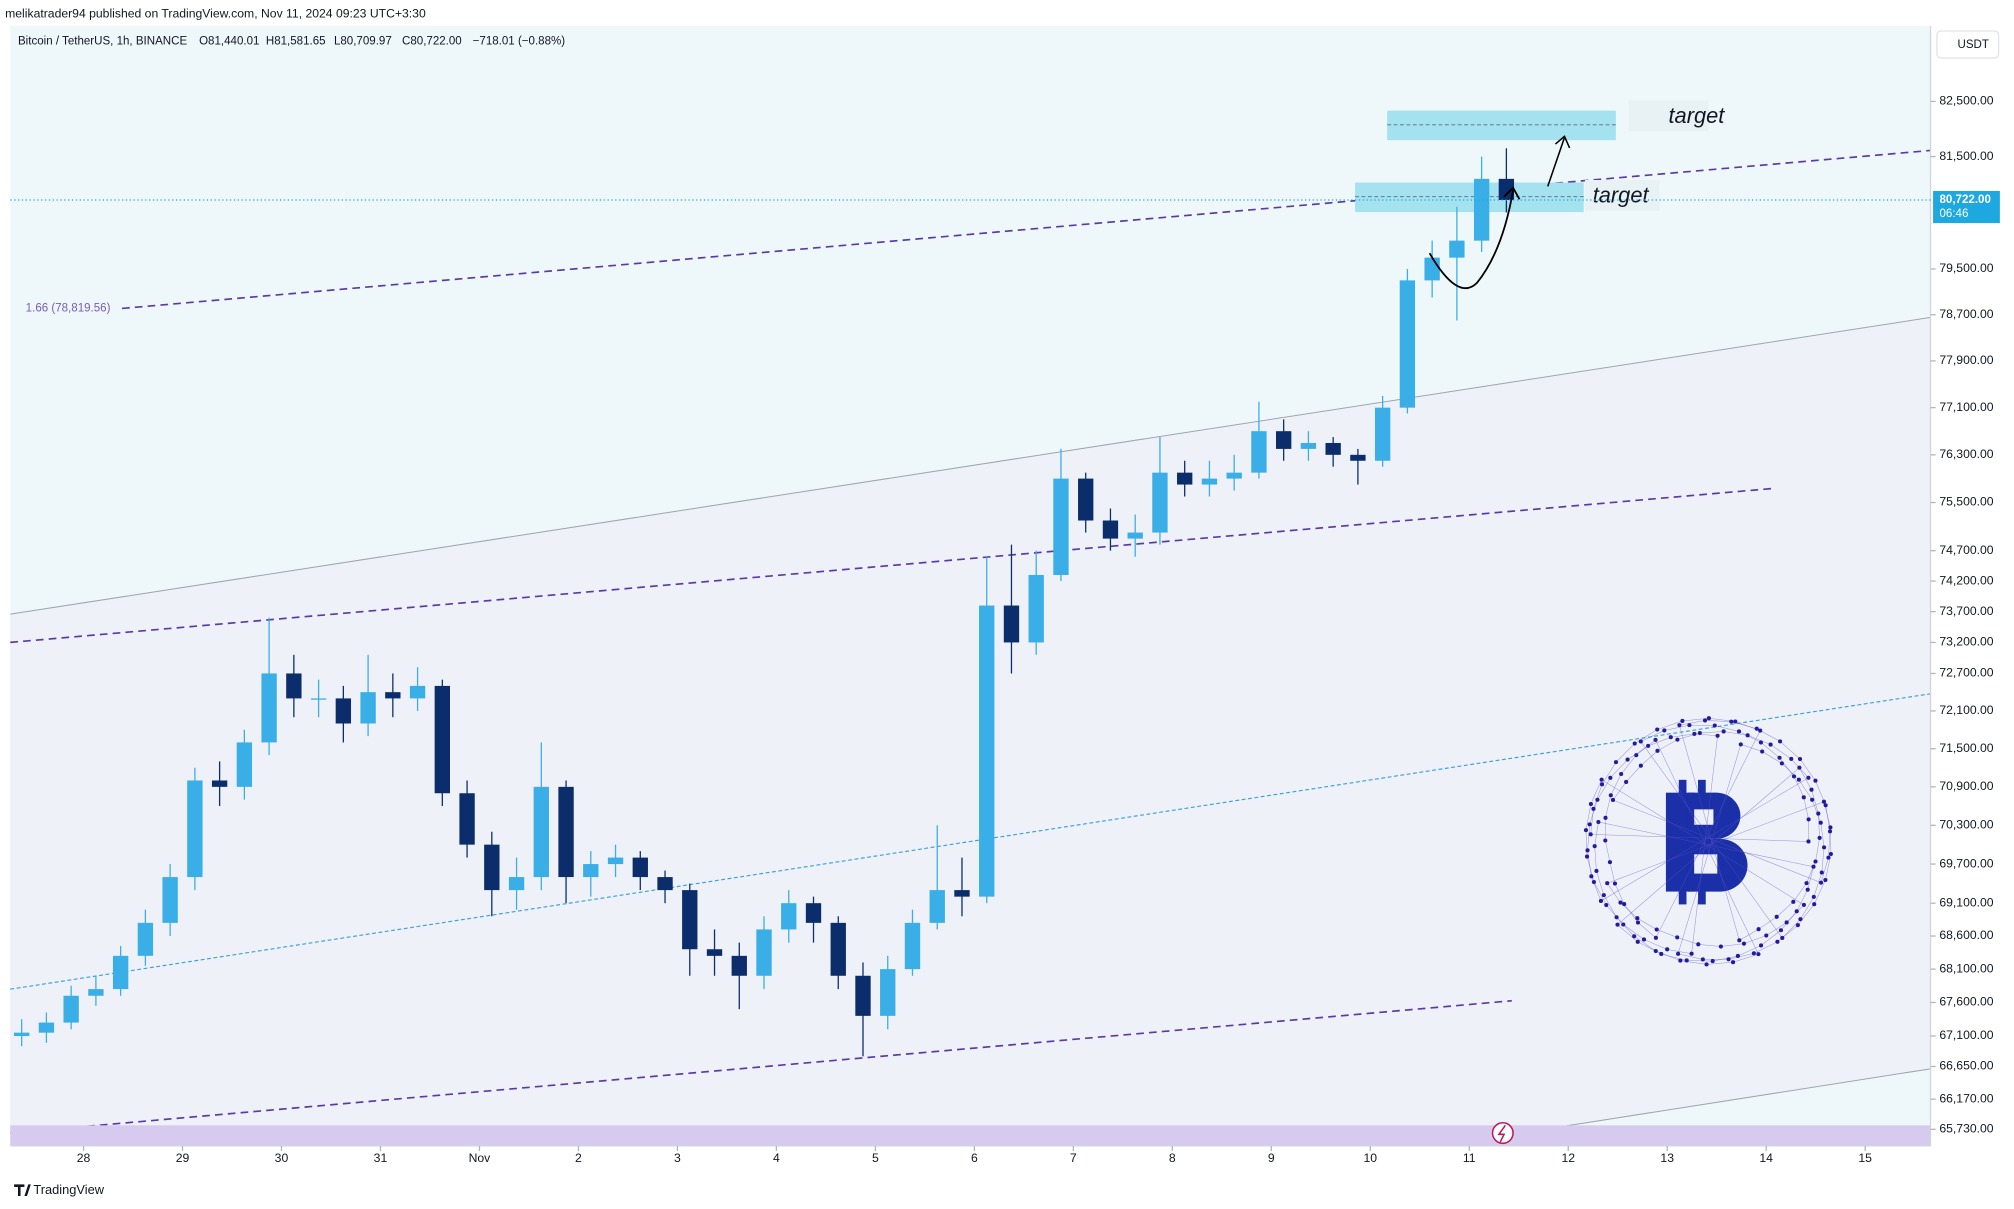  I want to click on y-tick-label: 70,300.00, so click(1966, 825).